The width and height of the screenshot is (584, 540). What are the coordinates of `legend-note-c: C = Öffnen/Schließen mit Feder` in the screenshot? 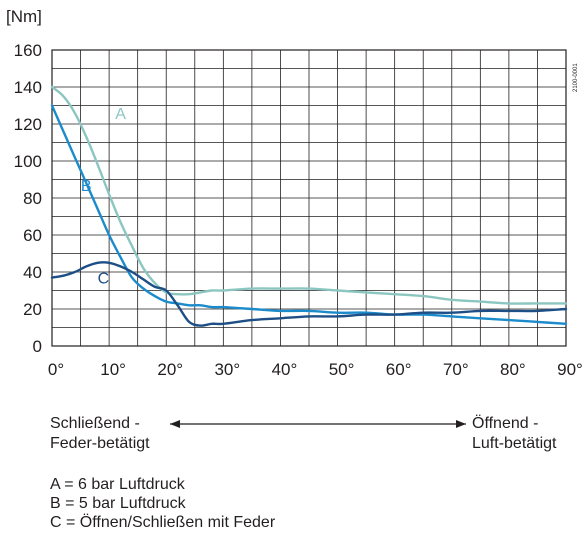 It's located at (163, 522).